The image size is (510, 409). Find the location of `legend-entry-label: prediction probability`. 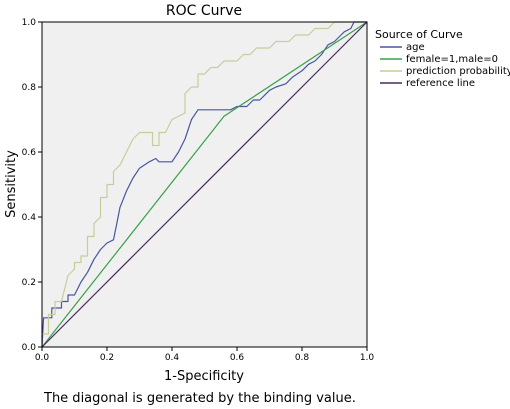

legend-entry-label: prediction probability is located at coordinates (458, 71).